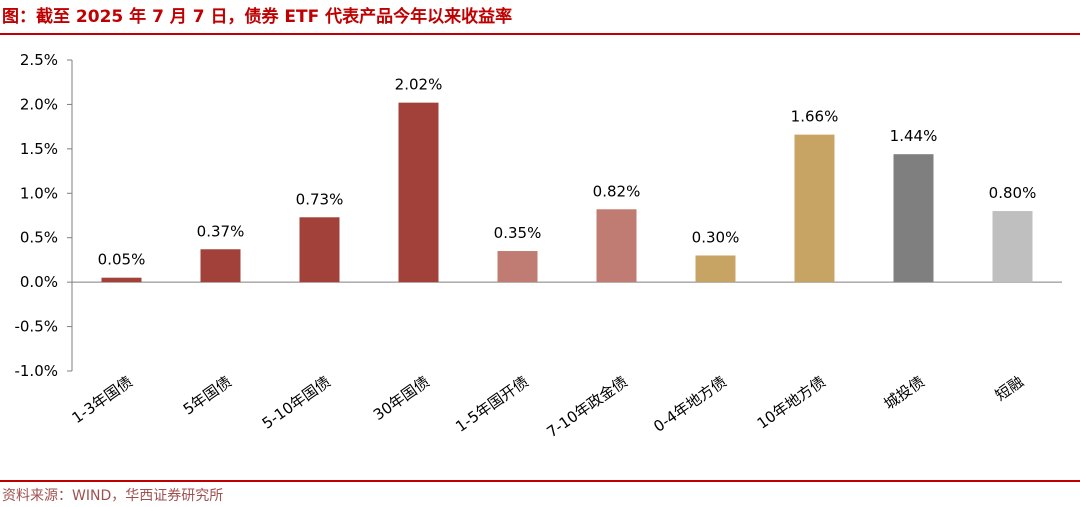 The height and width of the screenshot is (507, 1080). What do you see at coordinates (586, 407) in the screenshot?
I see `x-tick-label: 7-10年政金债` at bounding box center [586, 407].